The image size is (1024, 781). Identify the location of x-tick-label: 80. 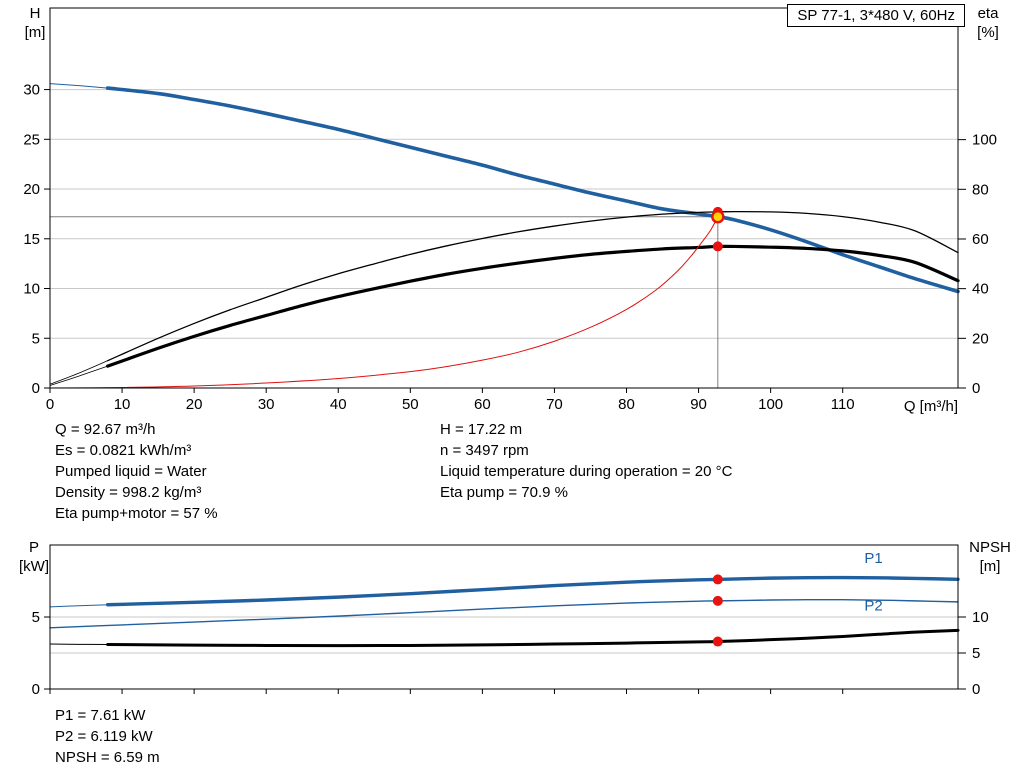
(626, 404).